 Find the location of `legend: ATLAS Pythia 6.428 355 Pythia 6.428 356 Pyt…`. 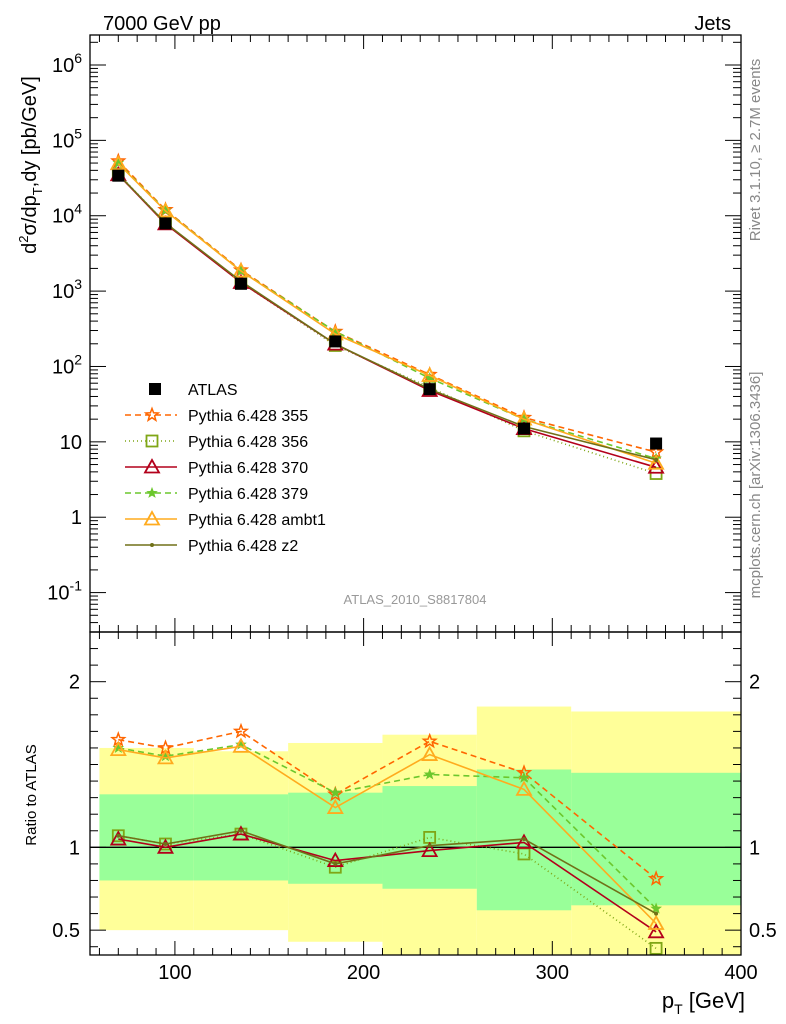

legend: ATLAS Pythia 6.428 355 Pythia 6.428 356 Pyt… is located at coordinates (225, 468).